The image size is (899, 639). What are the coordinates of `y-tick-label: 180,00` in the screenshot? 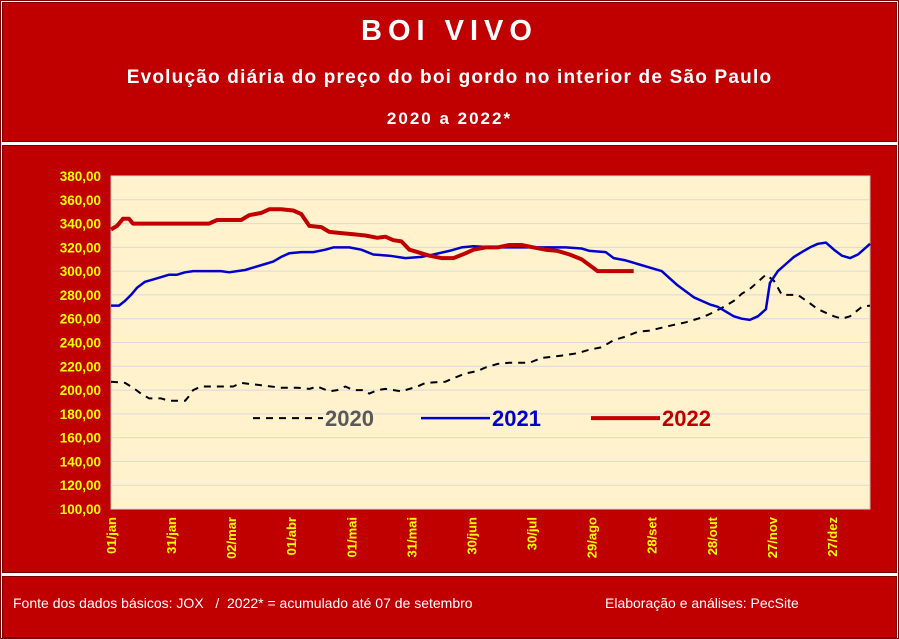 It's located at (80, 414).